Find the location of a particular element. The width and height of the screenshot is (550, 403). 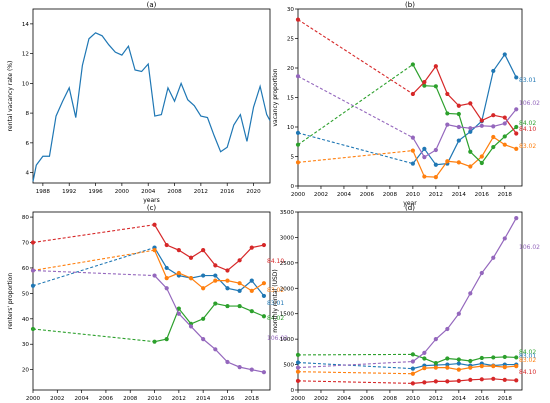

y-tick-label: 2000 is located at coordinates (287, 289).